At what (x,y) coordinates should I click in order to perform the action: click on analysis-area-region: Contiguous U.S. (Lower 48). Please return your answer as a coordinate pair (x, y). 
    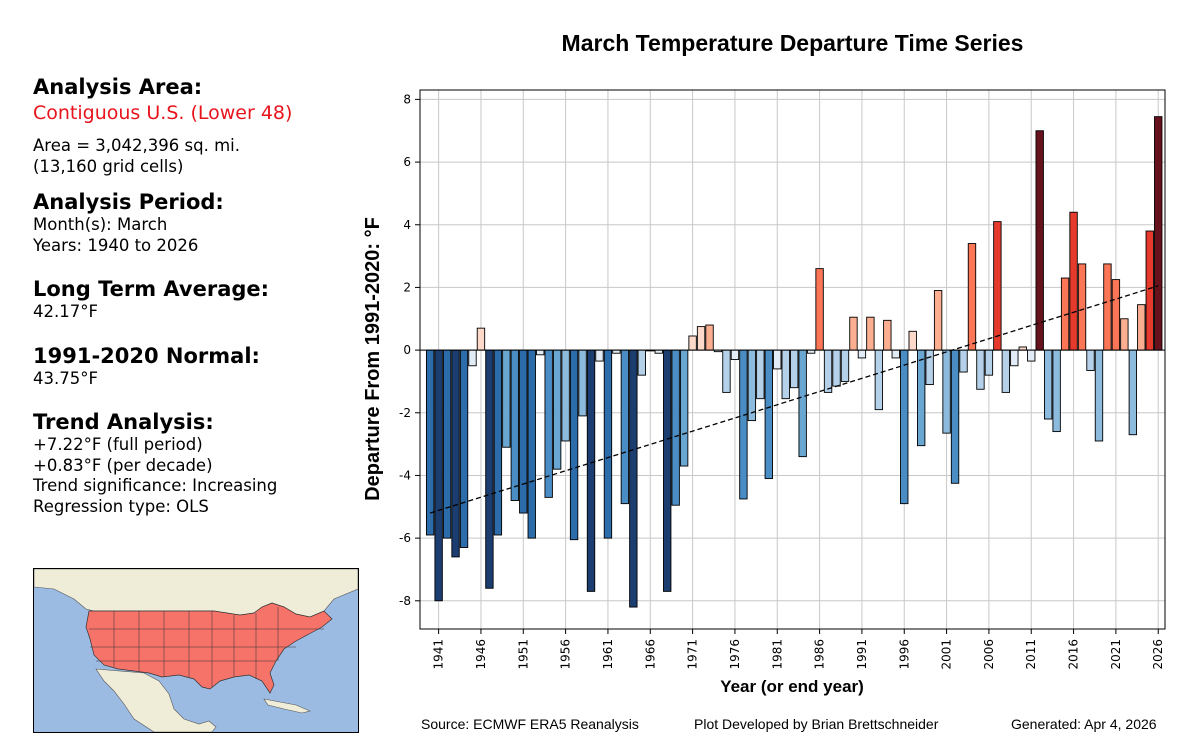
    Looking at the image, I should click on (163, 113).